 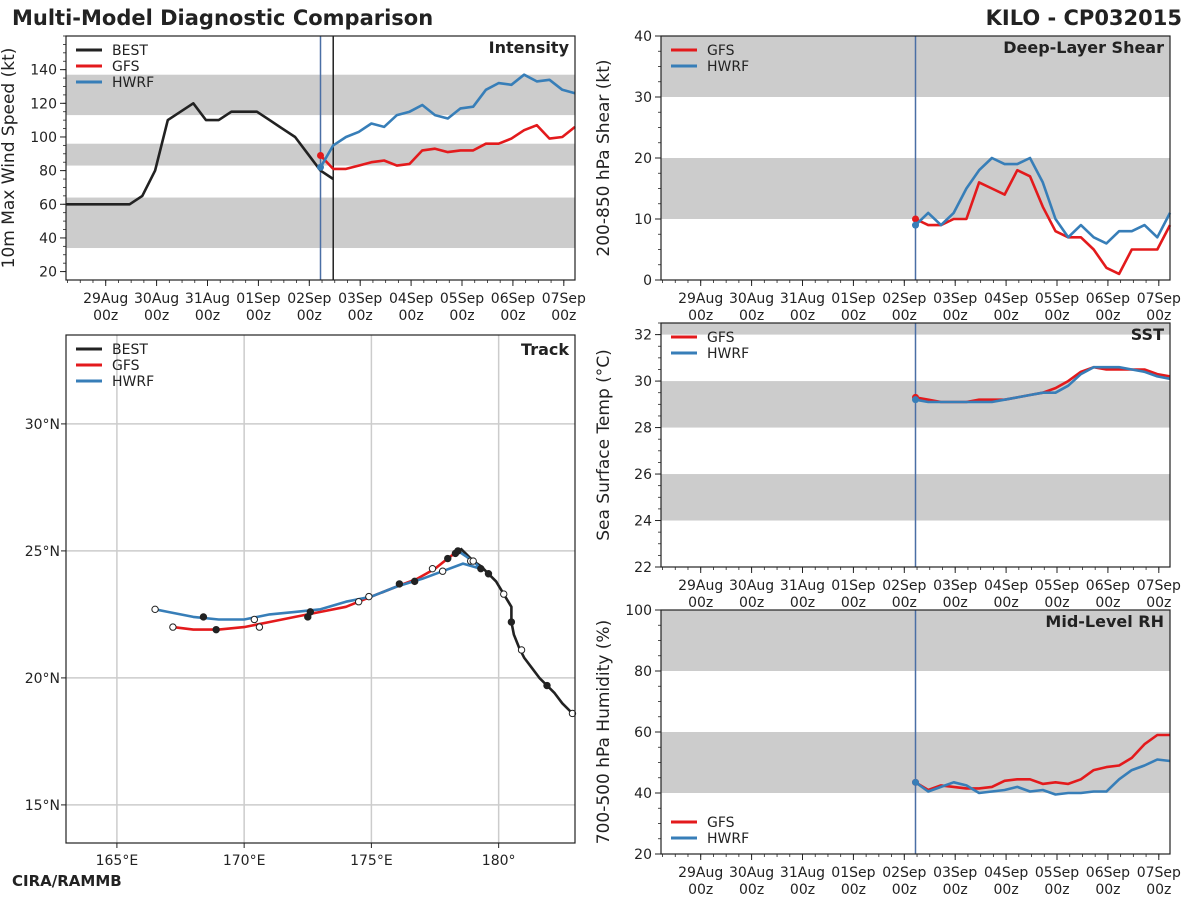 What do you see at coordinates (315, 590) in the screenshot?
I see `gfs-track-line` at bounding box center [315, 590].